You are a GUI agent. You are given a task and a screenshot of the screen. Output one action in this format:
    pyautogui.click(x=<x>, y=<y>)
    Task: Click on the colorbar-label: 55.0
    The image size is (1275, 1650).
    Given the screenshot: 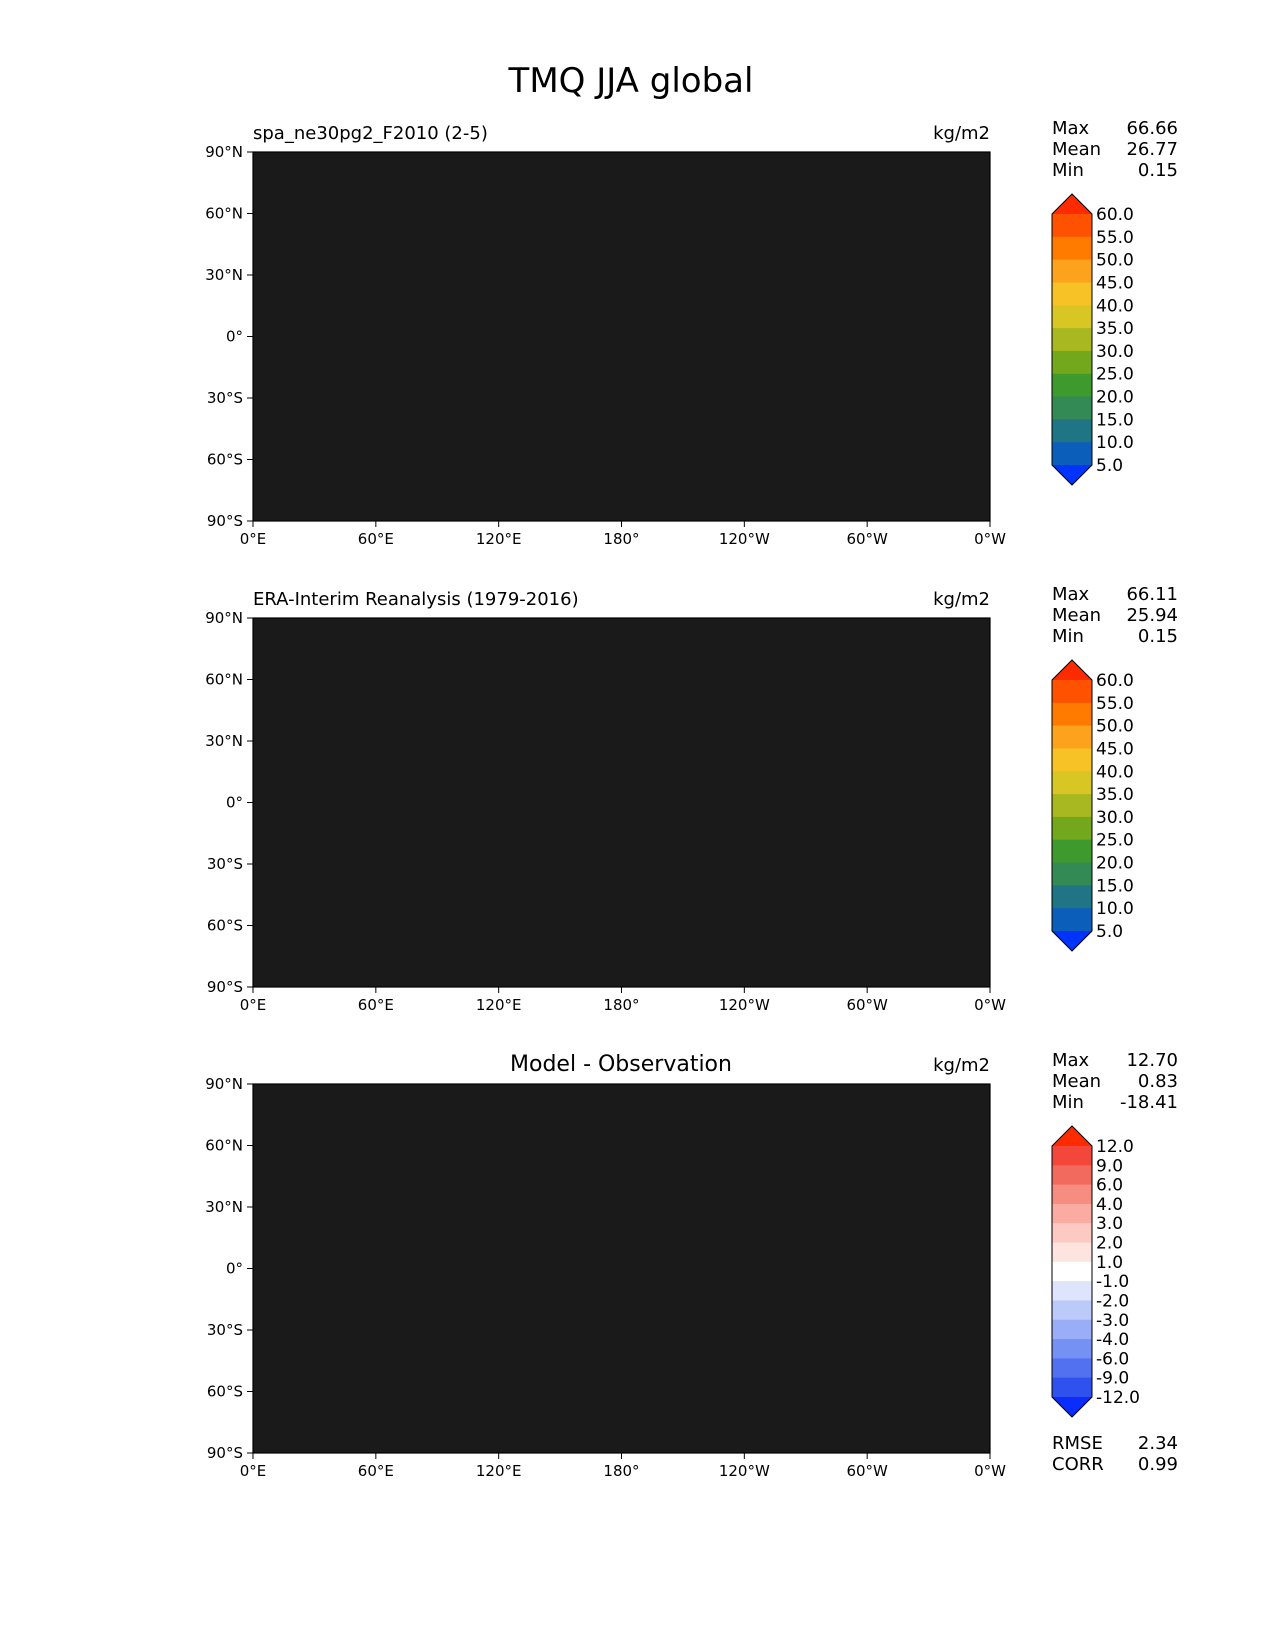 What is the action you would take?
    pyautogui.click(x=1115, y=704)
    